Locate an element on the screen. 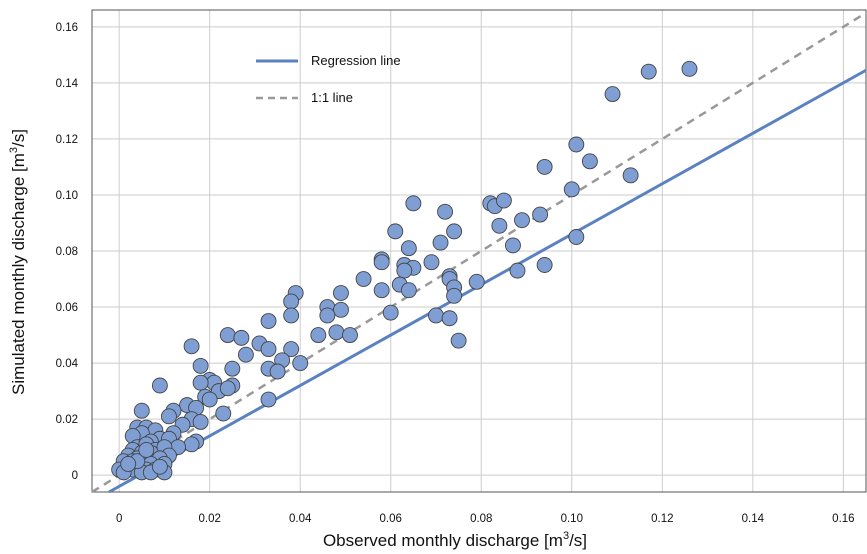  y-tick-label: 0.12 is located at coordinates (67, 140).